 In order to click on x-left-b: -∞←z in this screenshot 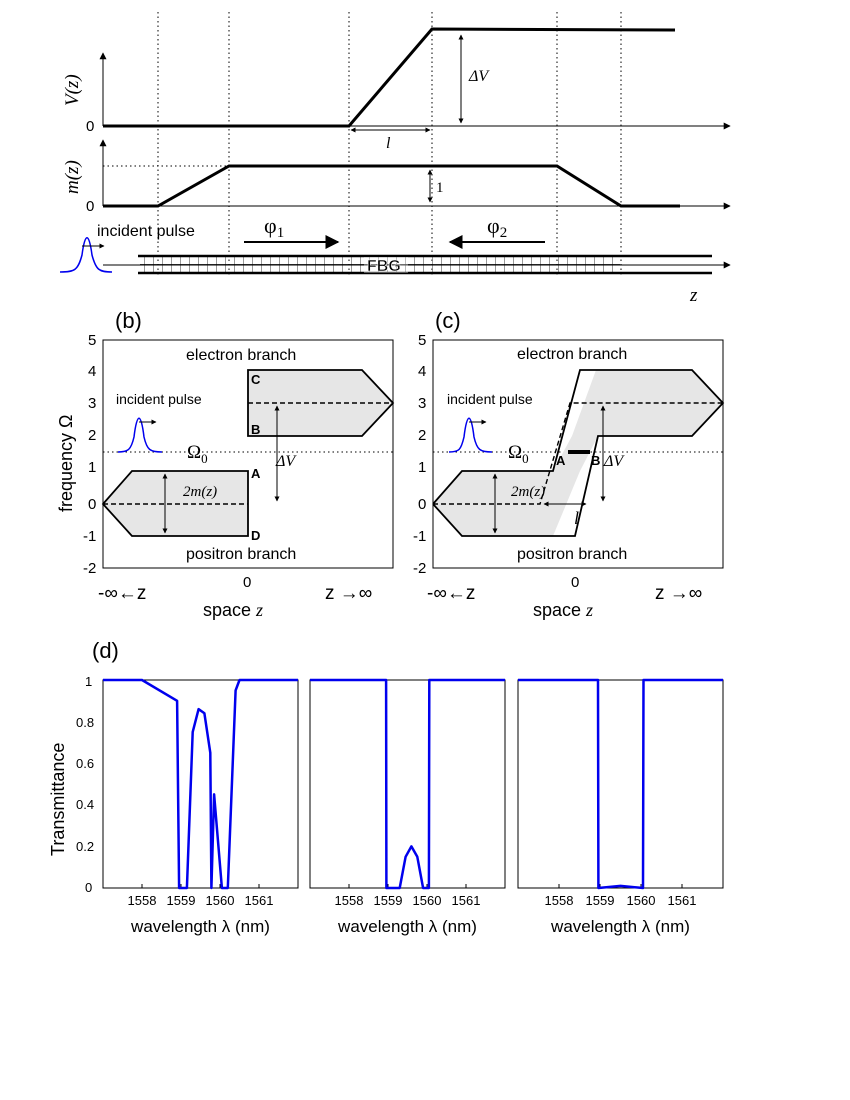, I will do `click(122, 593)`.